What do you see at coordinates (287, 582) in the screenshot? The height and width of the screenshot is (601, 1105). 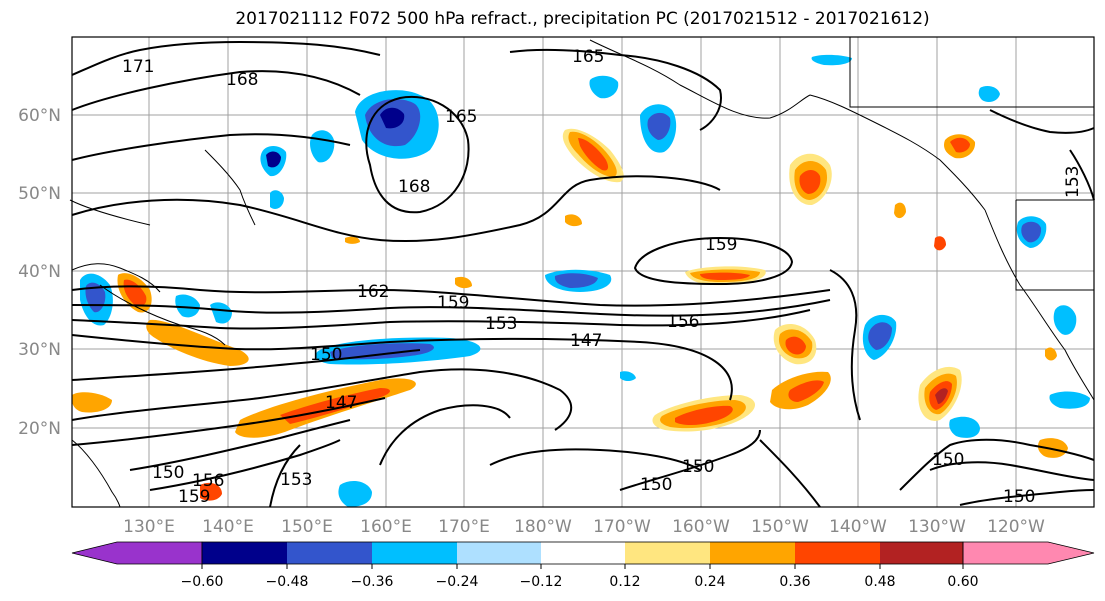 I see `colorbar-tick-label: −0.48` at bounding box center [287, 582].